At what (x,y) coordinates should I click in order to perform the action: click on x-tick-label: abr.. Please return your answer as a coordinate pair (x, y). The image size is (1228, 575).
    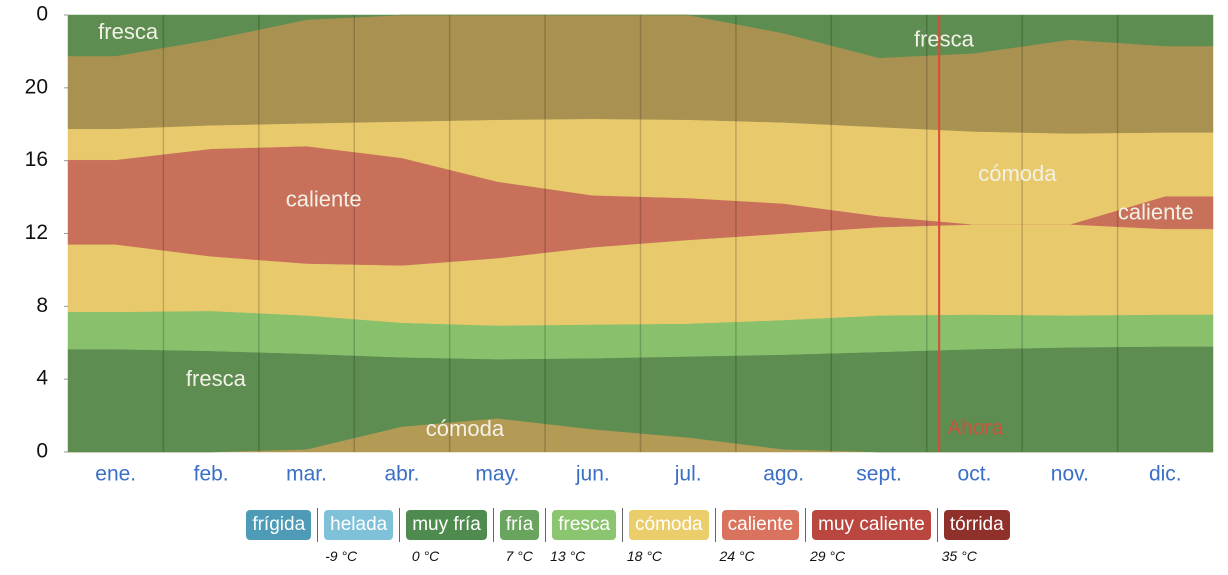
    Looking at the image, I should click on (401, 474).